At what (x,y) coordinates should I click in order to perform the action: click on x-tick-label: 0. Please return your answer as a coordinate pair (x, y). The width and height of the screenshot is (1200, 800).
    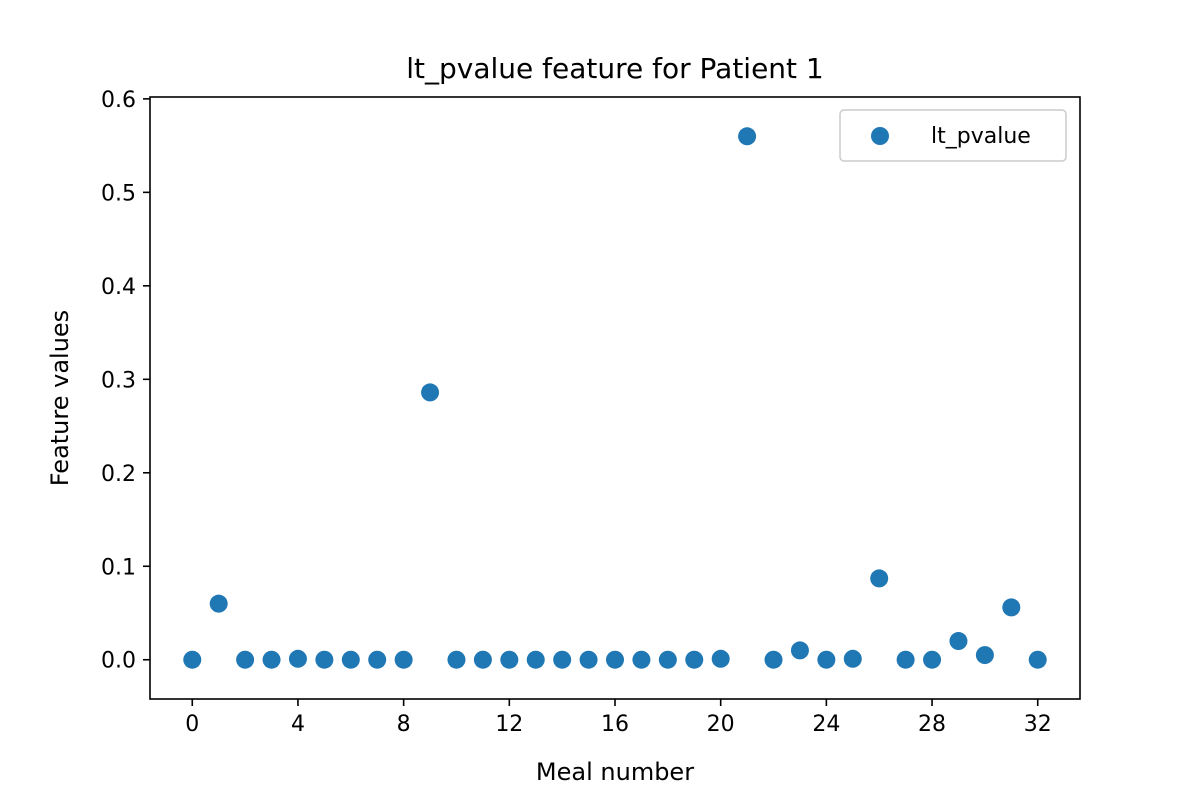
    Looking at the image, I should click on (192, 724).